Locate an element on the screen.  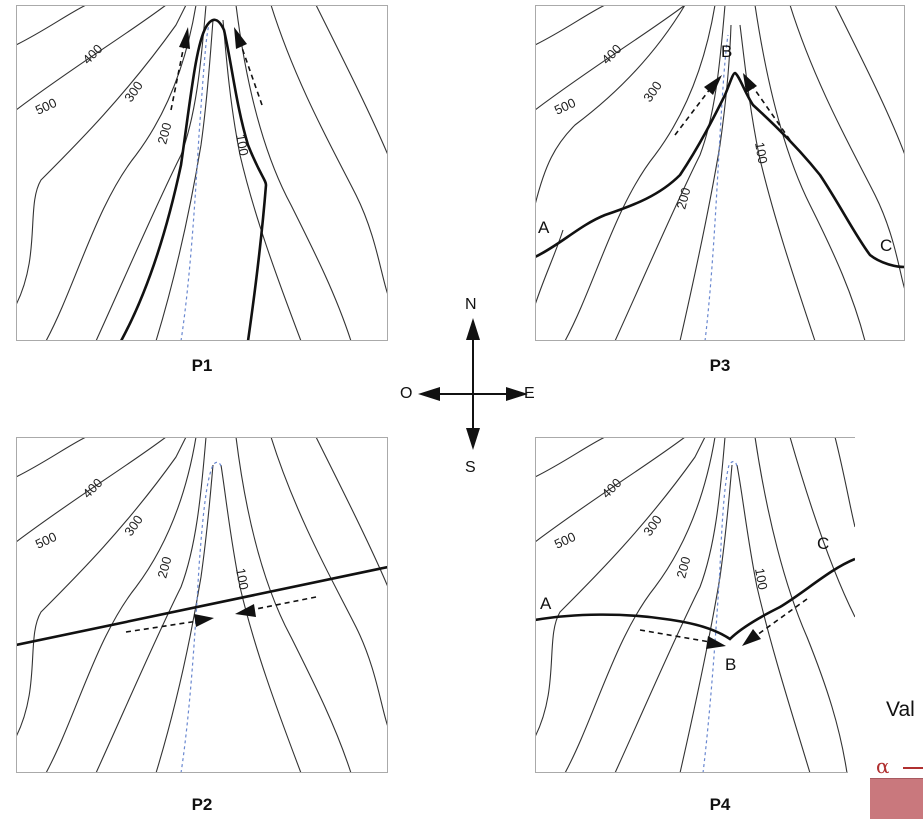
compass-west-label: O is located at coordinates (406, 393).